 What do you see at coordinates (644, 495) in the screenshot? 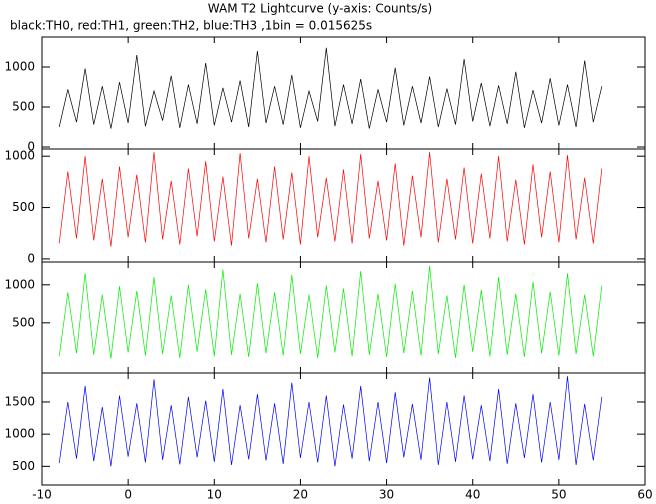
I see `x-tick-label: 60` at bounding box center [644, 495].